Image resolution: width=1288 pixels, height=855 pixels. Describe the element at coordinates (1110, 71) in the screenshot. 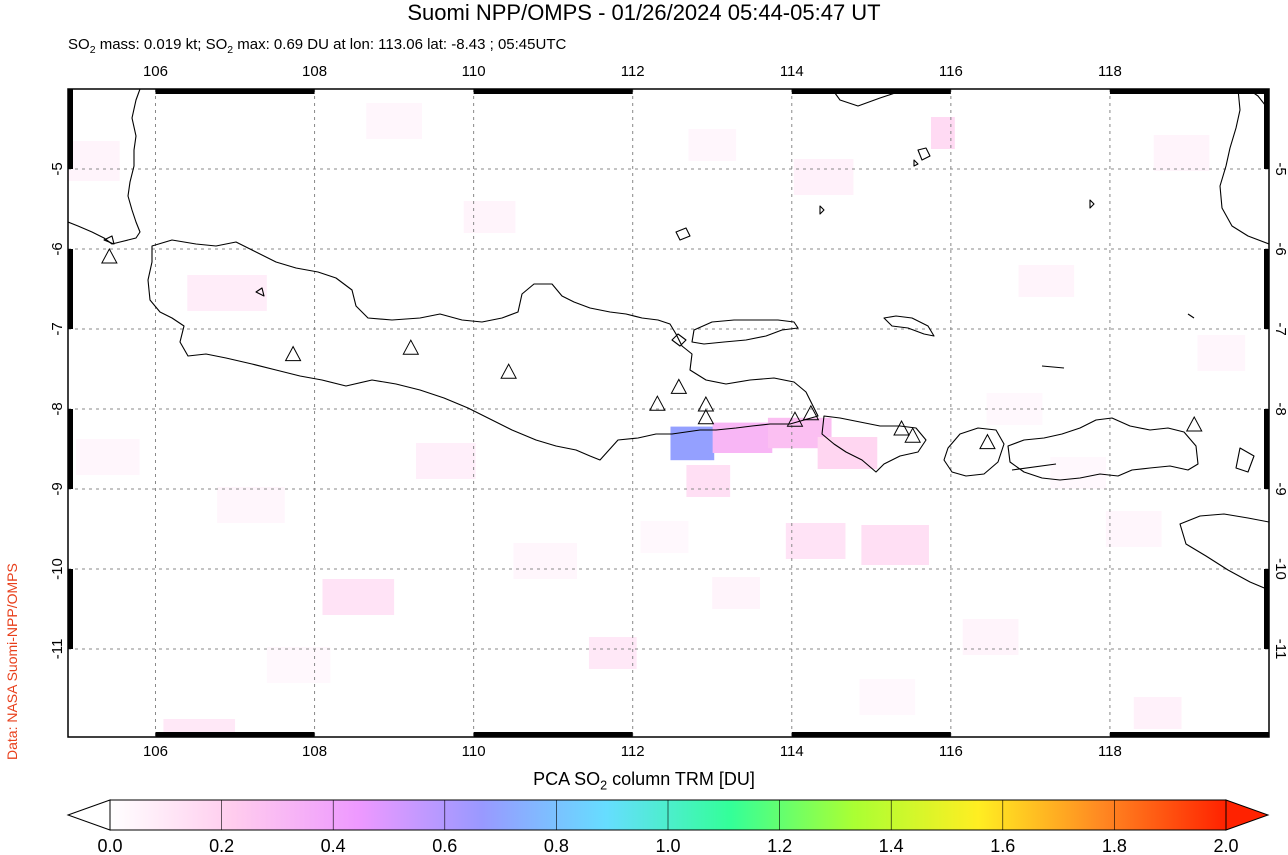

I see `lon-label-top: 118` at that location.